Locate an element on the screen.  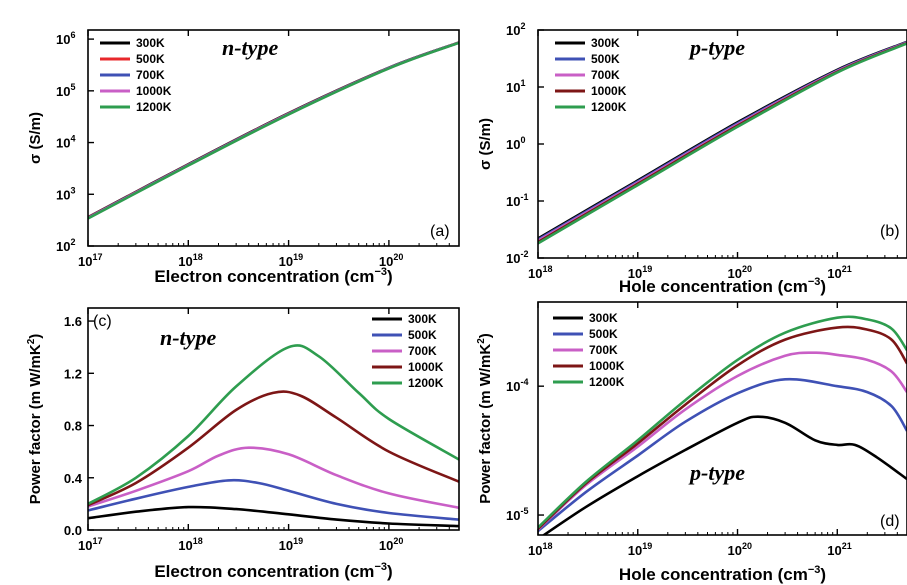
y-tick-label: 10⁻² is located at coordinates (517, 257).